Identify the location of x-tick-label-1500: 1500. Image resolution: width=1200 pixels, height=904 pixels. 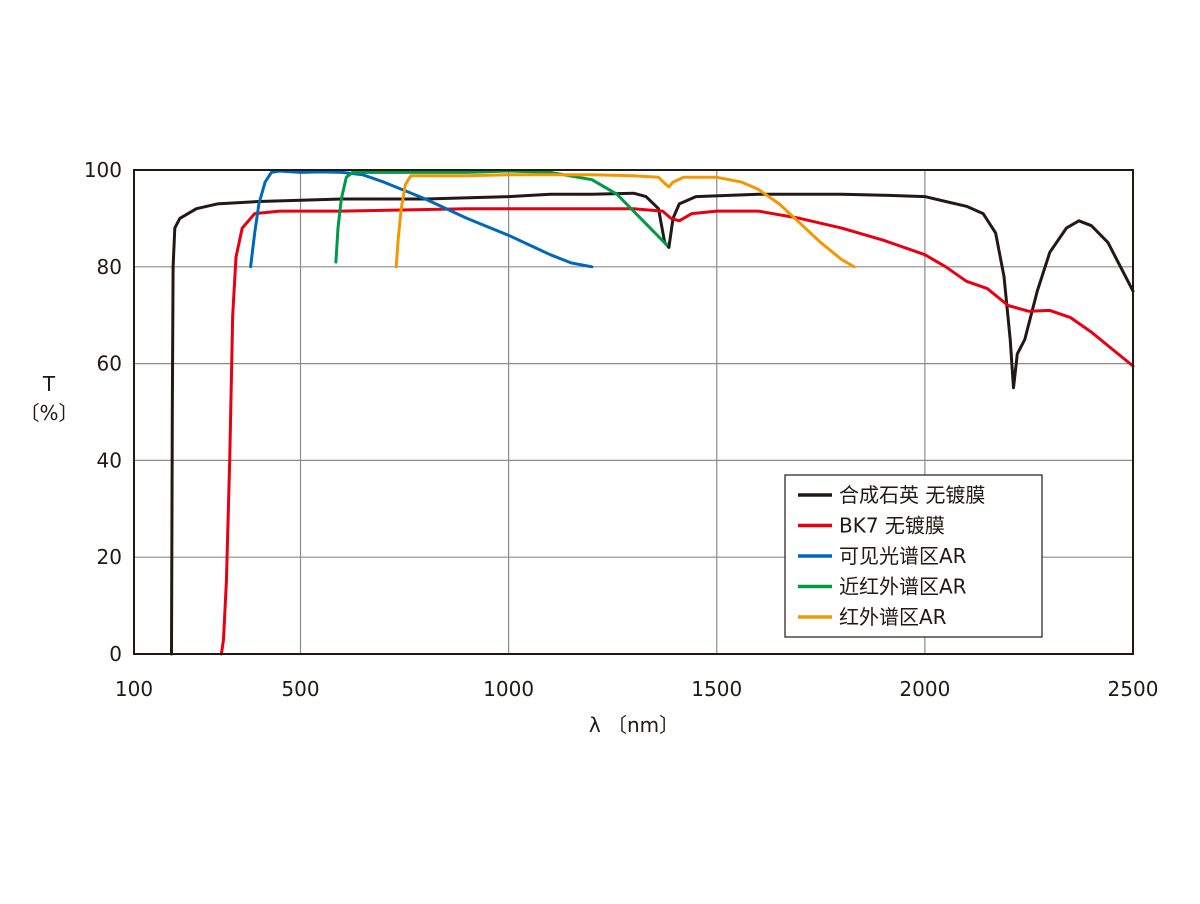
(716, 689).